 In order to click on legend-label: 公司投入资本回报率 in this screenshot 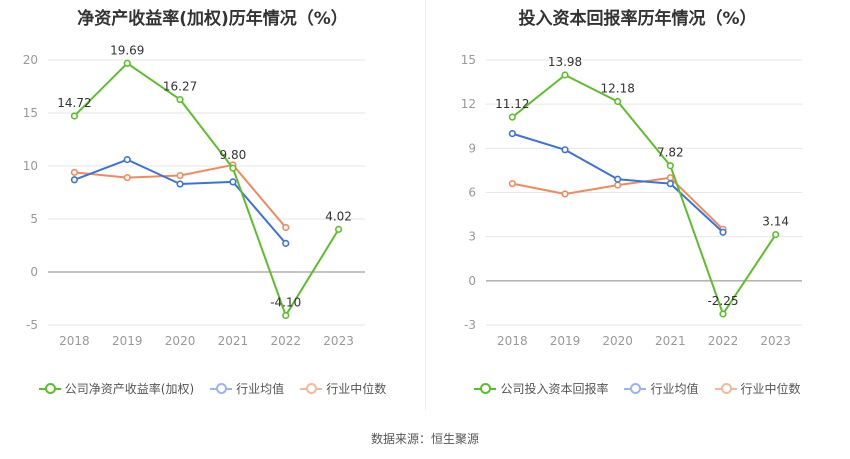, I will do `click(554, 389)`.